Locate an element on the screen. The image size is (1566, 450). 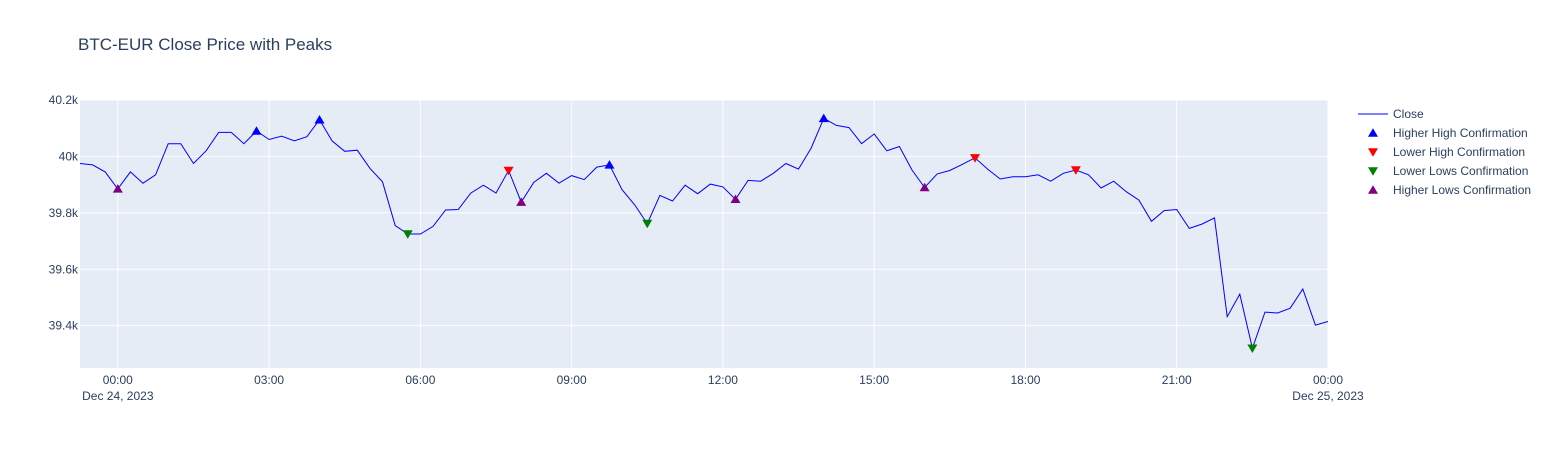
y-tick-label: 40k is located at coordinates (69, 156).